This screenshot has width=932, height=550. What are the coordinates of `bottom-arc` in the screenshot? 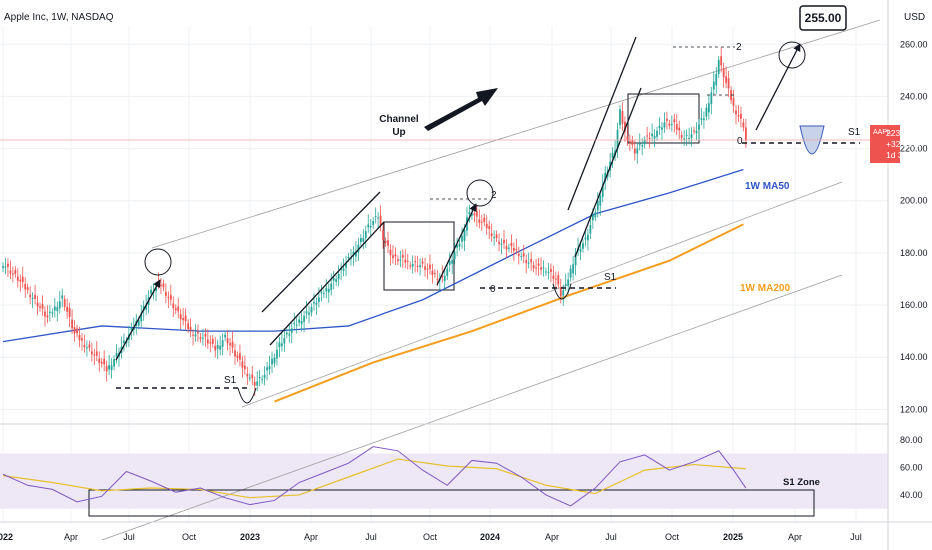 It's located at (562, 291).